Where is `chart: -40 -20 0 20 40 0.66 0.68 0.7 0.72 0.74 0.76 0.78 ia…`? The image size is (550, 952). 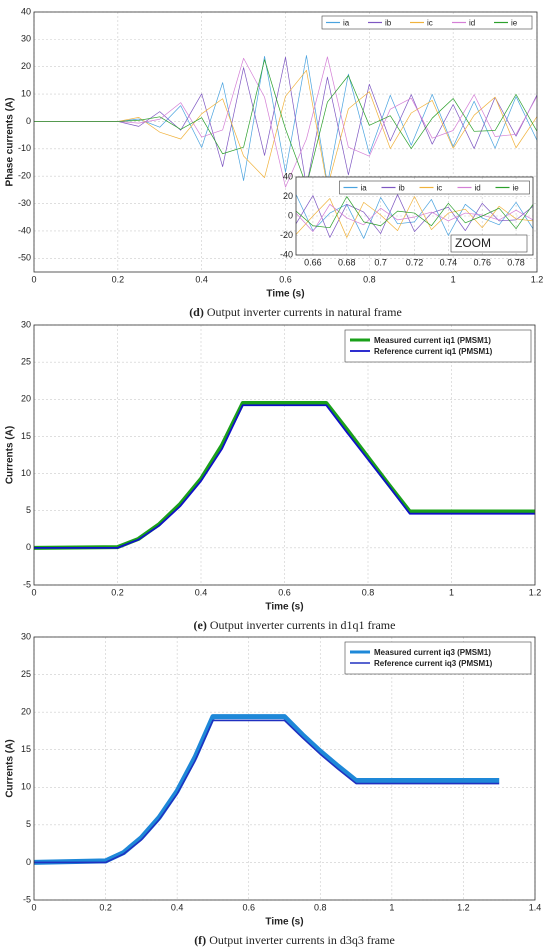 chart: -40 -20 0 20 40 0.66 0.68 0.7 0.72 0.74 0.76 0.78 ia… is located at coordinates (407, 219).